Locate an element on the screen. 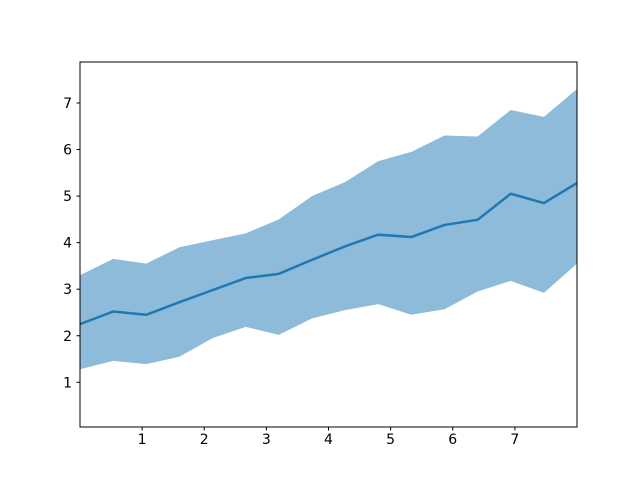 The image size is (640, 480). x-tick-label: 6 is located at coordinates (452, 440).